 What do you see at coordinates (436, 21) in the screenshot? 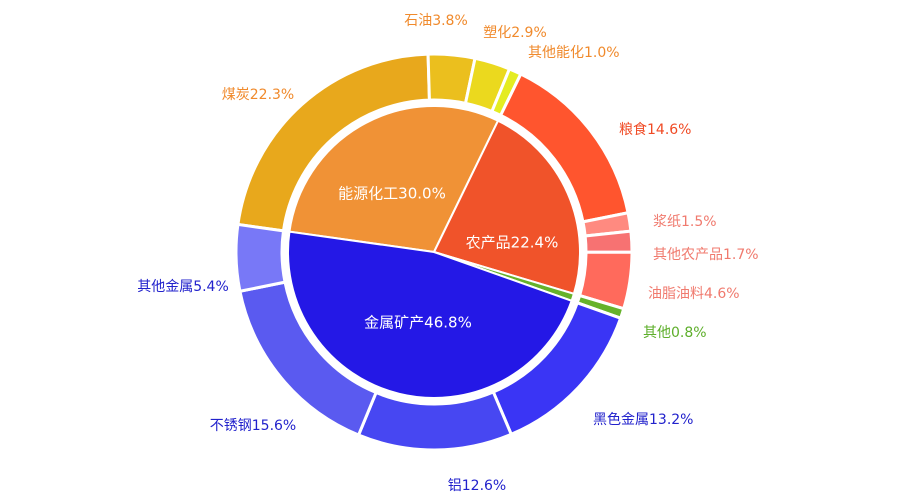
I see `outer-slice-label: 石油3.8%` at bounding box center [436, 21].